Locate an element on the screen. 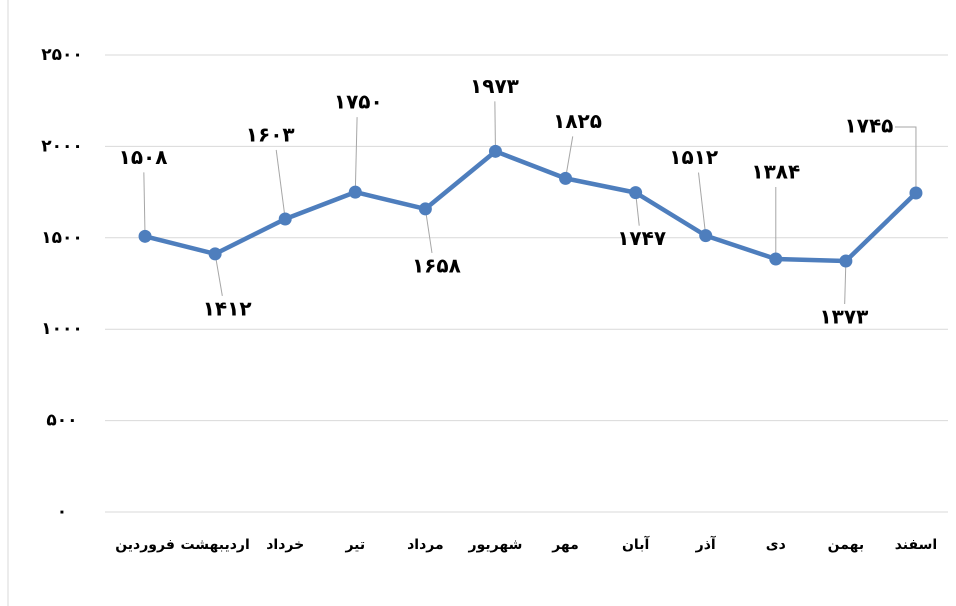  data-label: ۱۳۷۳ is located at coordinates (843, 317).